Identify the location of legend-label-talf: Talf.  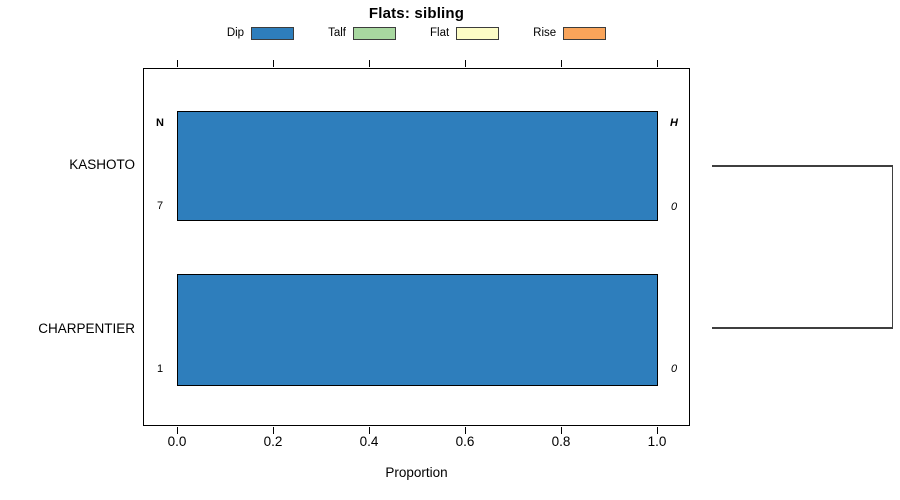
(337, 33).